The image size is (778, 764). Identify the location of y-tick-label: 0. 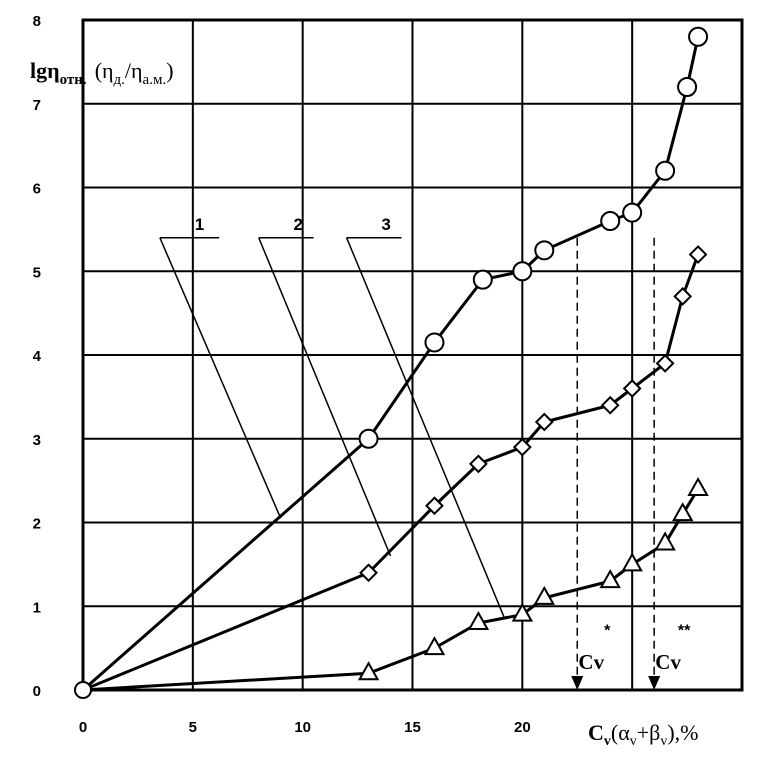
(37, 691).